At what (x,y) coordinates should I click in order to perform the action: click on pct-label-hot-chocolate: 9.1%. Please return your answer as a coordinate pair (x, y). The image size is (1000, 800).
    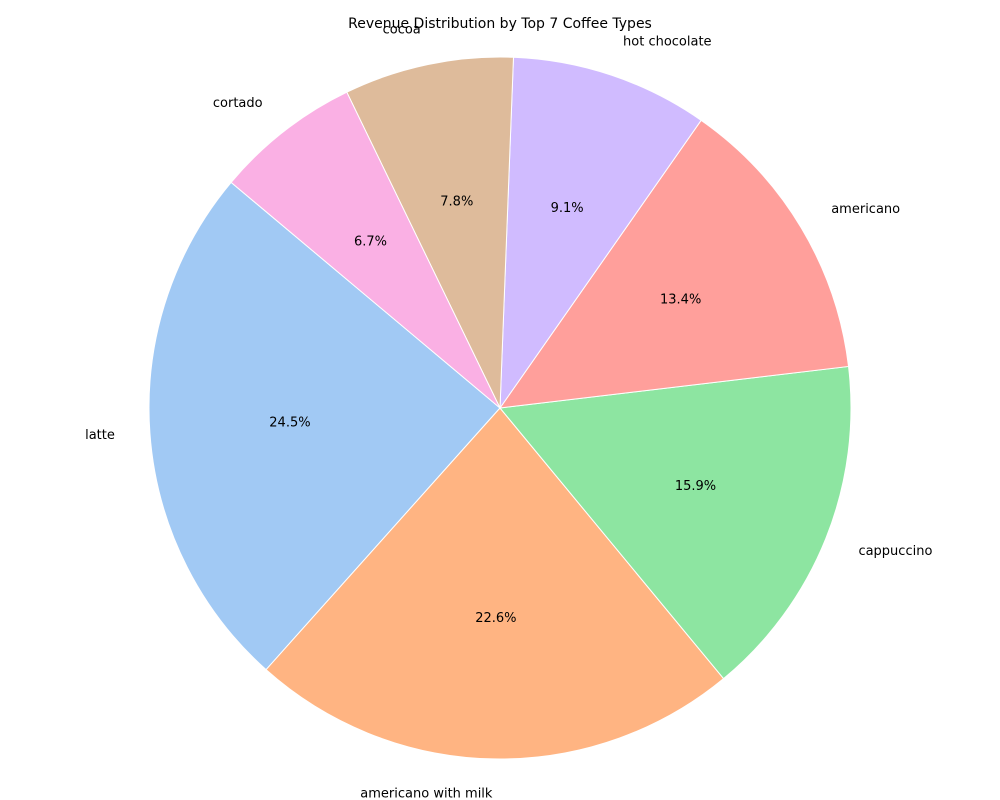
    Looking at the image, I should click on (567, 208).